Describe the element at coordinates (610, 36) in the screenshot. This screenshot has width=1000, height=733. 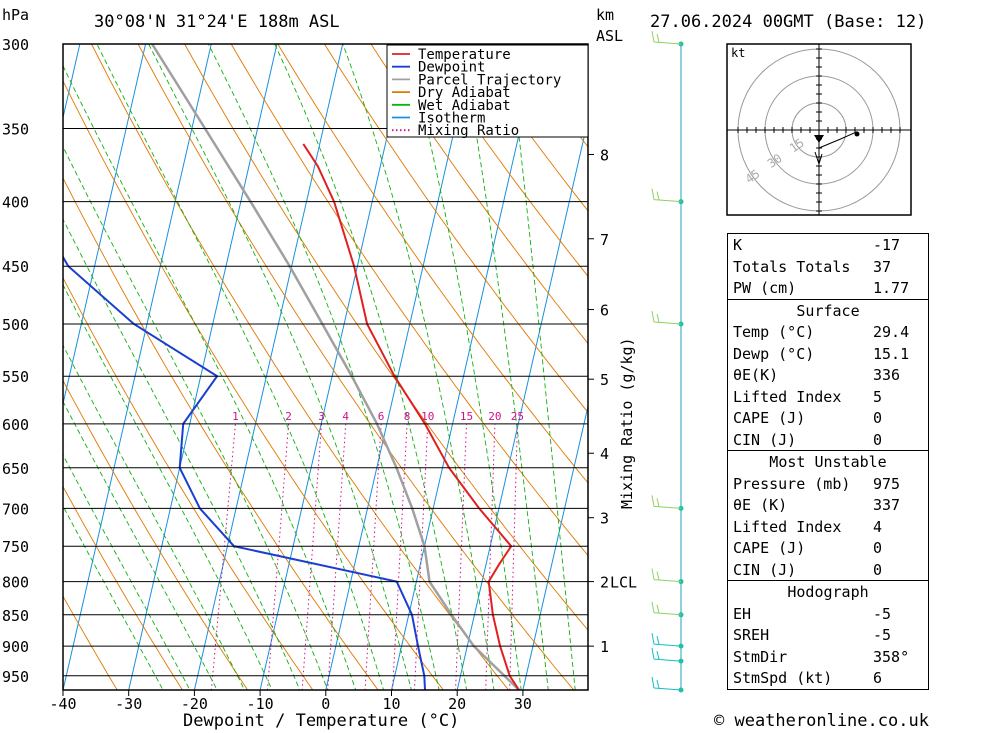
I see `asl-unit-label: ASL` at that location.